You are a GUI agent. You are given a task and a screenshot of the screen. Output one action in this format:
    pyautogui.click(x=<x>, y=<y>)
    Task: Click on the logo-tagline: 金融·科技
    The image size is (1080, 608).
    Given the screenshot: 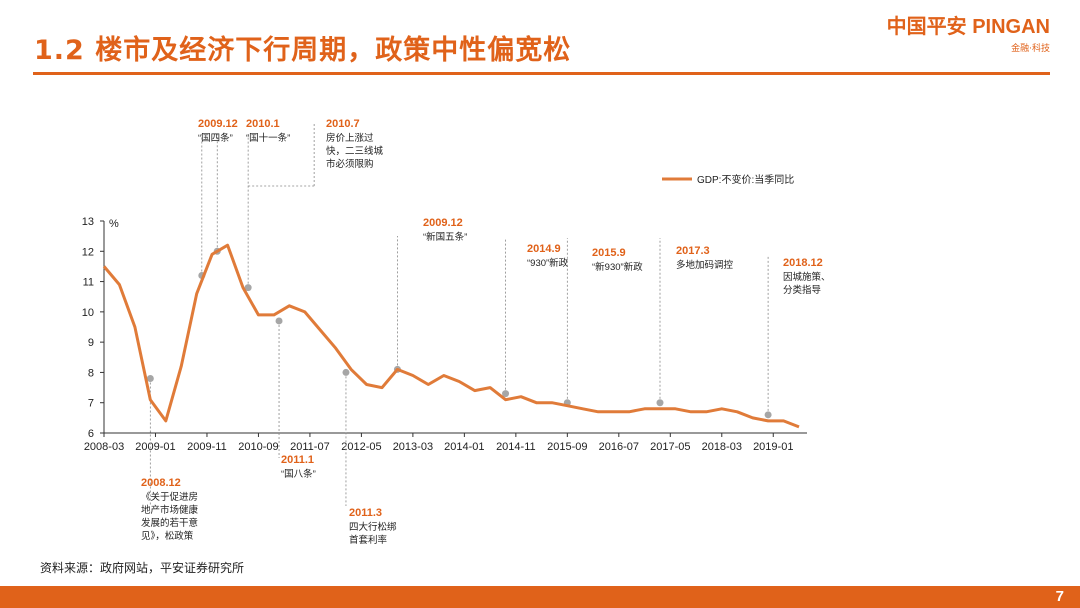 What is the action you would take?
    pyautogui.click(x=1030, y=49)
    